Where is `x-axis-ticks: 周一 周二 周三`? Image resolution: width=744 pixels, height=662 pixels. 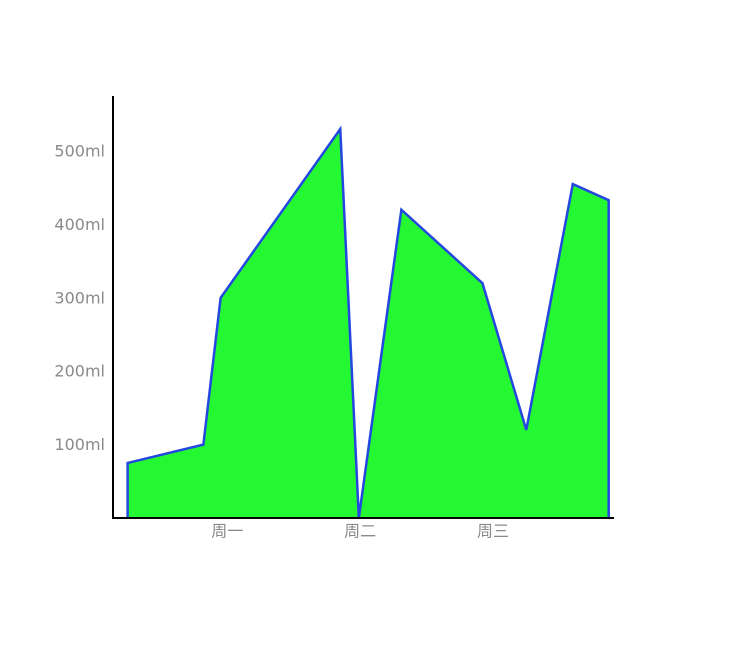
x-axis-ticks: 周一 周二 周三 is located at coordinates (360, 531).